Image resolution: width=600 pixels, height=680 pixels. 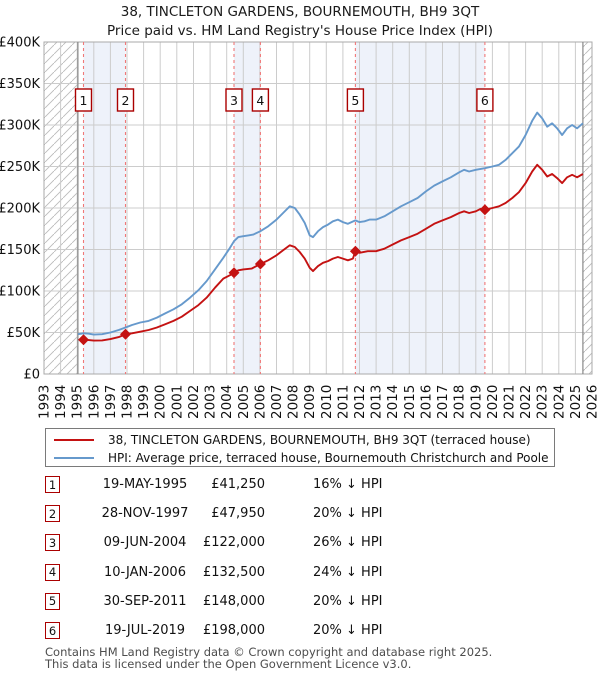 What do you see at coordinates (233, 630) in the screenshot?
I see `sale-price: £198,000` at bounding box center [233, 630].